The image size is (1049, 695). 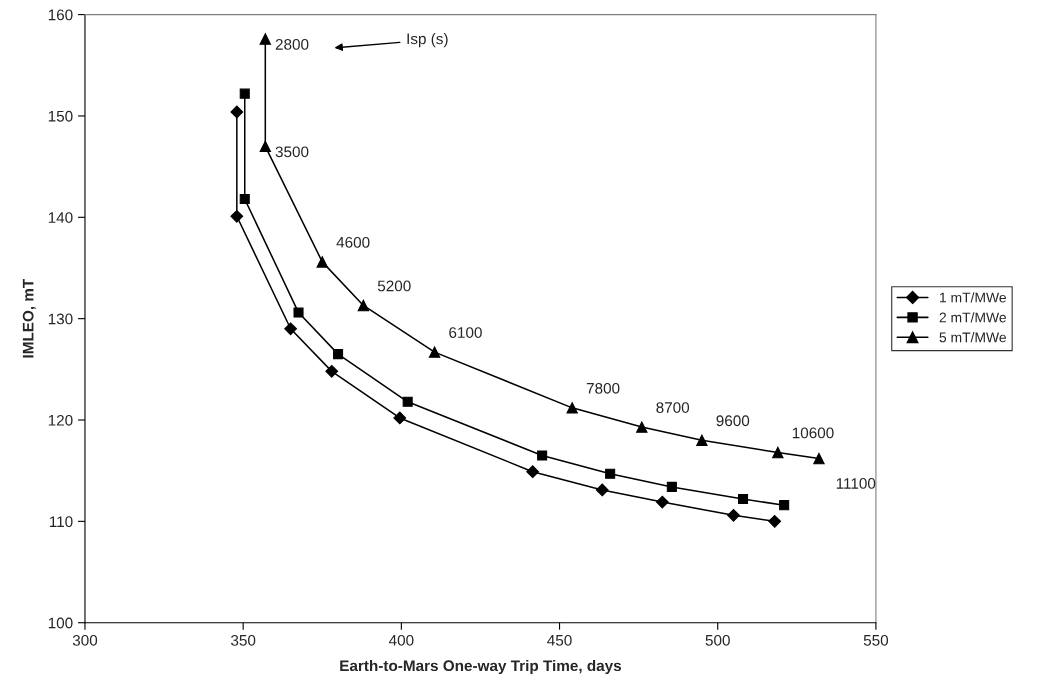 I want to click on annotation: 8700, so click(x=673, y=407).